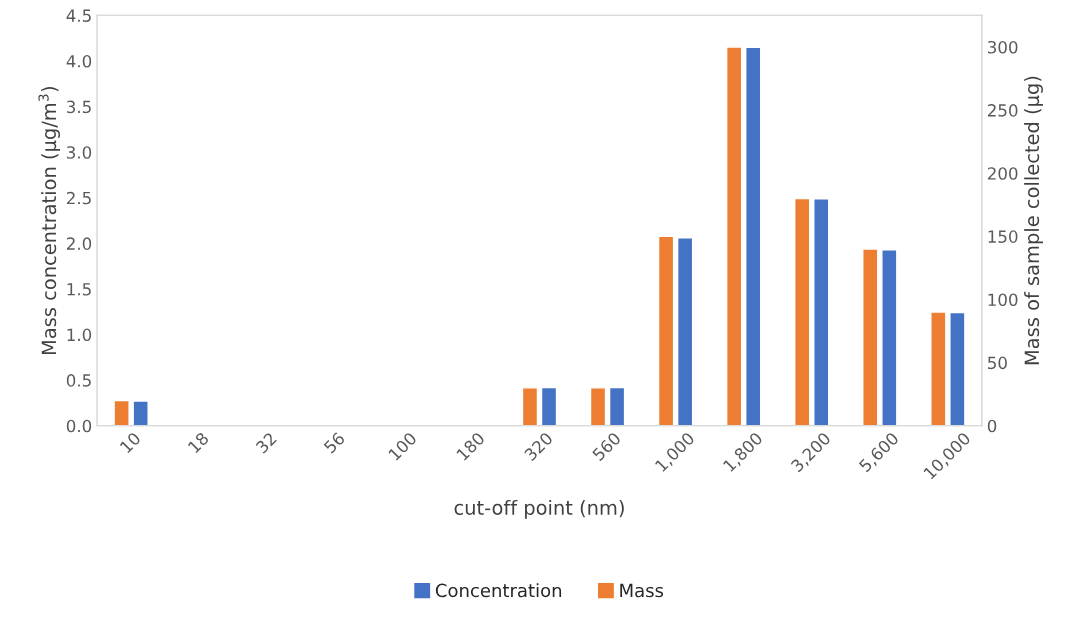  Describe the element at coordinates (79, 289) in the screenshot. I see `y-tick-label: 1.5` at that location.